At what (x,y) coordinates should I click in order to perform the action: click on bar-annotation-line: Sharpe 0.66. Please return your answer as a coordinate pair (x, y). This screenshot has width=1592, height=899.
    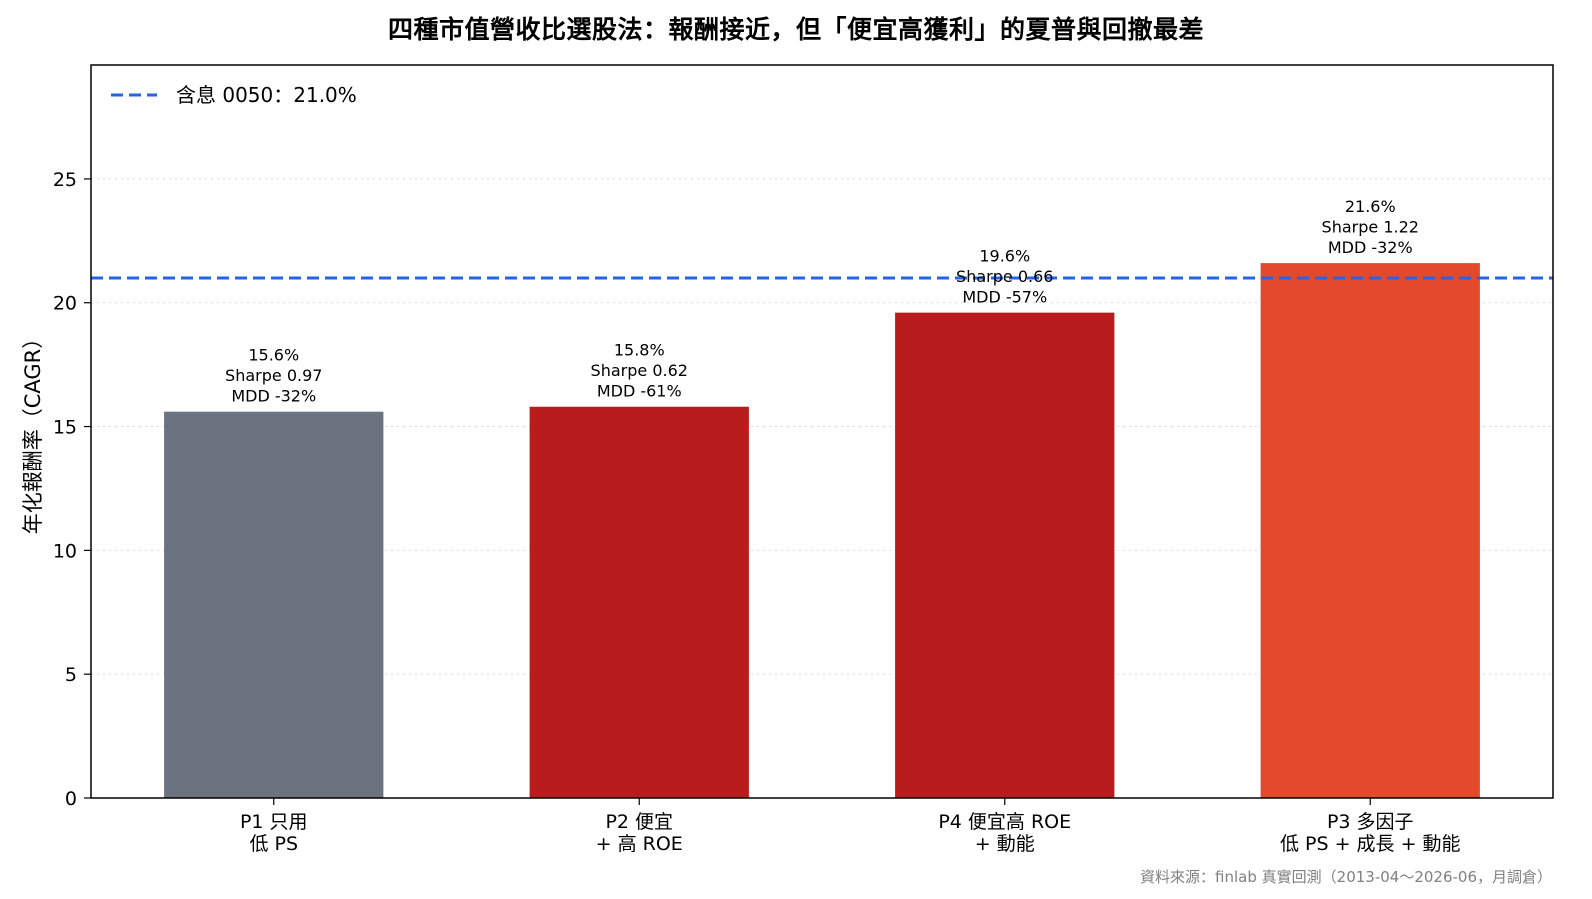
    Looking at the image, I should click on (1004, 276).